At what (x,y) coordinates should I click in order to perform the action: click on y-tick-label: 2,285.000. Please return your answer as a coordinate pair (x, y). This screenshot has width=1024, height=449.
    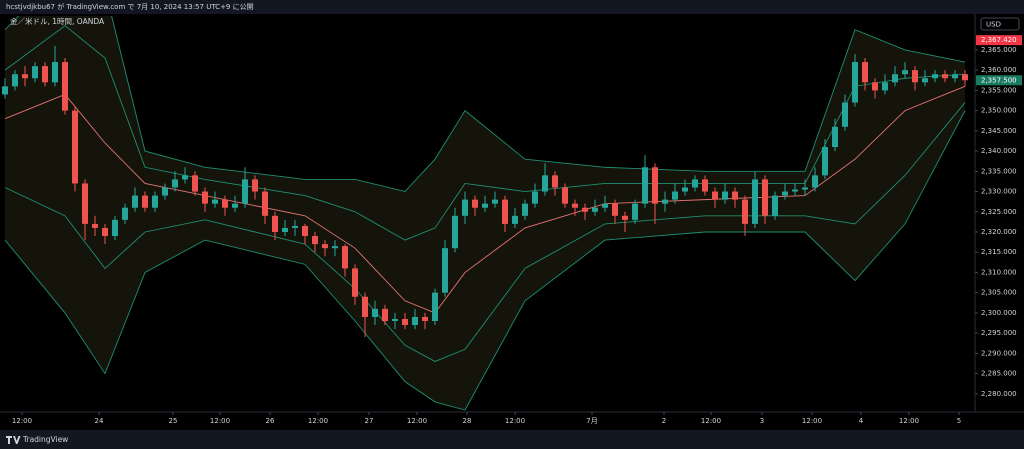
    Looking at the image, I should click on (999, 374).